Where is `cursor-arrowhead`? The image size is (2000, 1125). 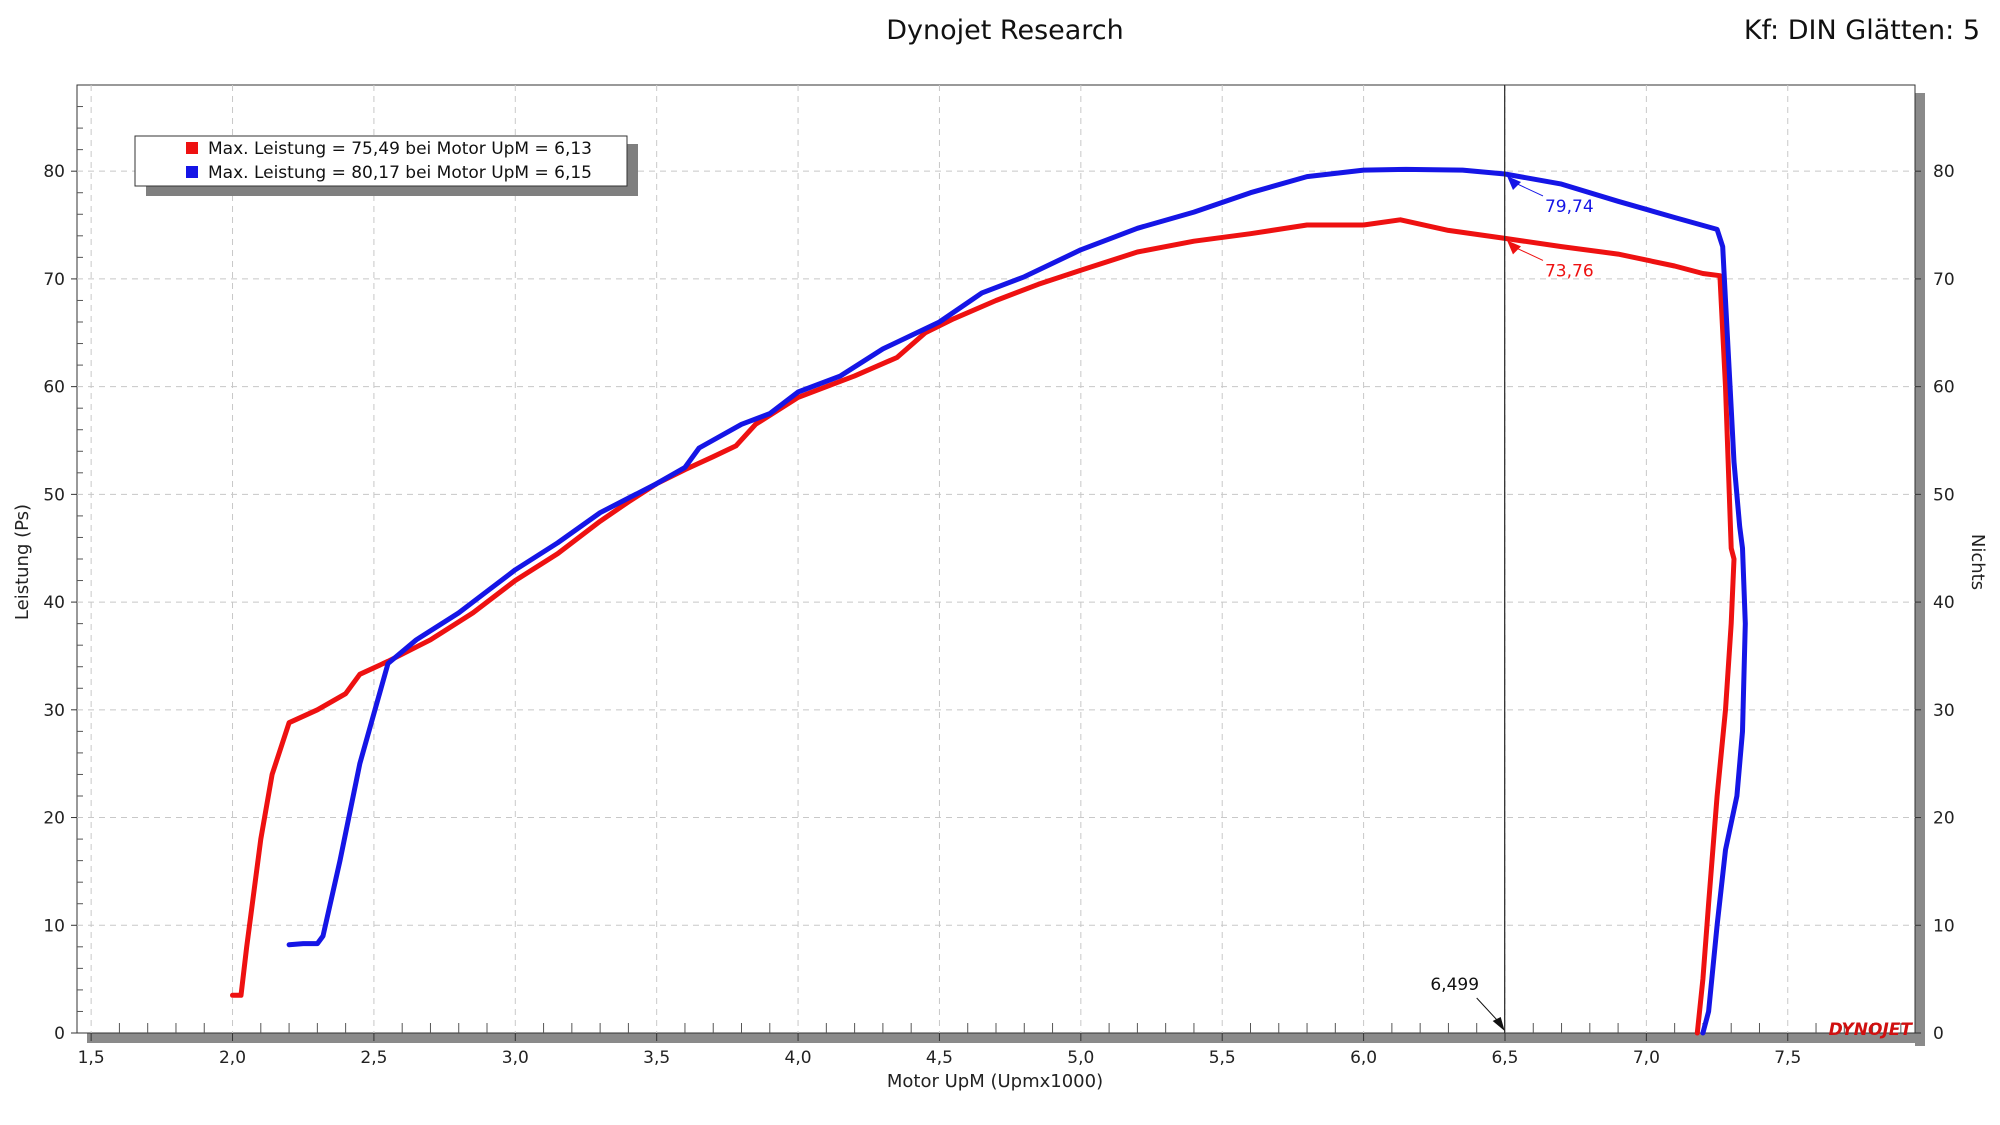
cursor-arrowhead is located at coordinates (1498, 1024).